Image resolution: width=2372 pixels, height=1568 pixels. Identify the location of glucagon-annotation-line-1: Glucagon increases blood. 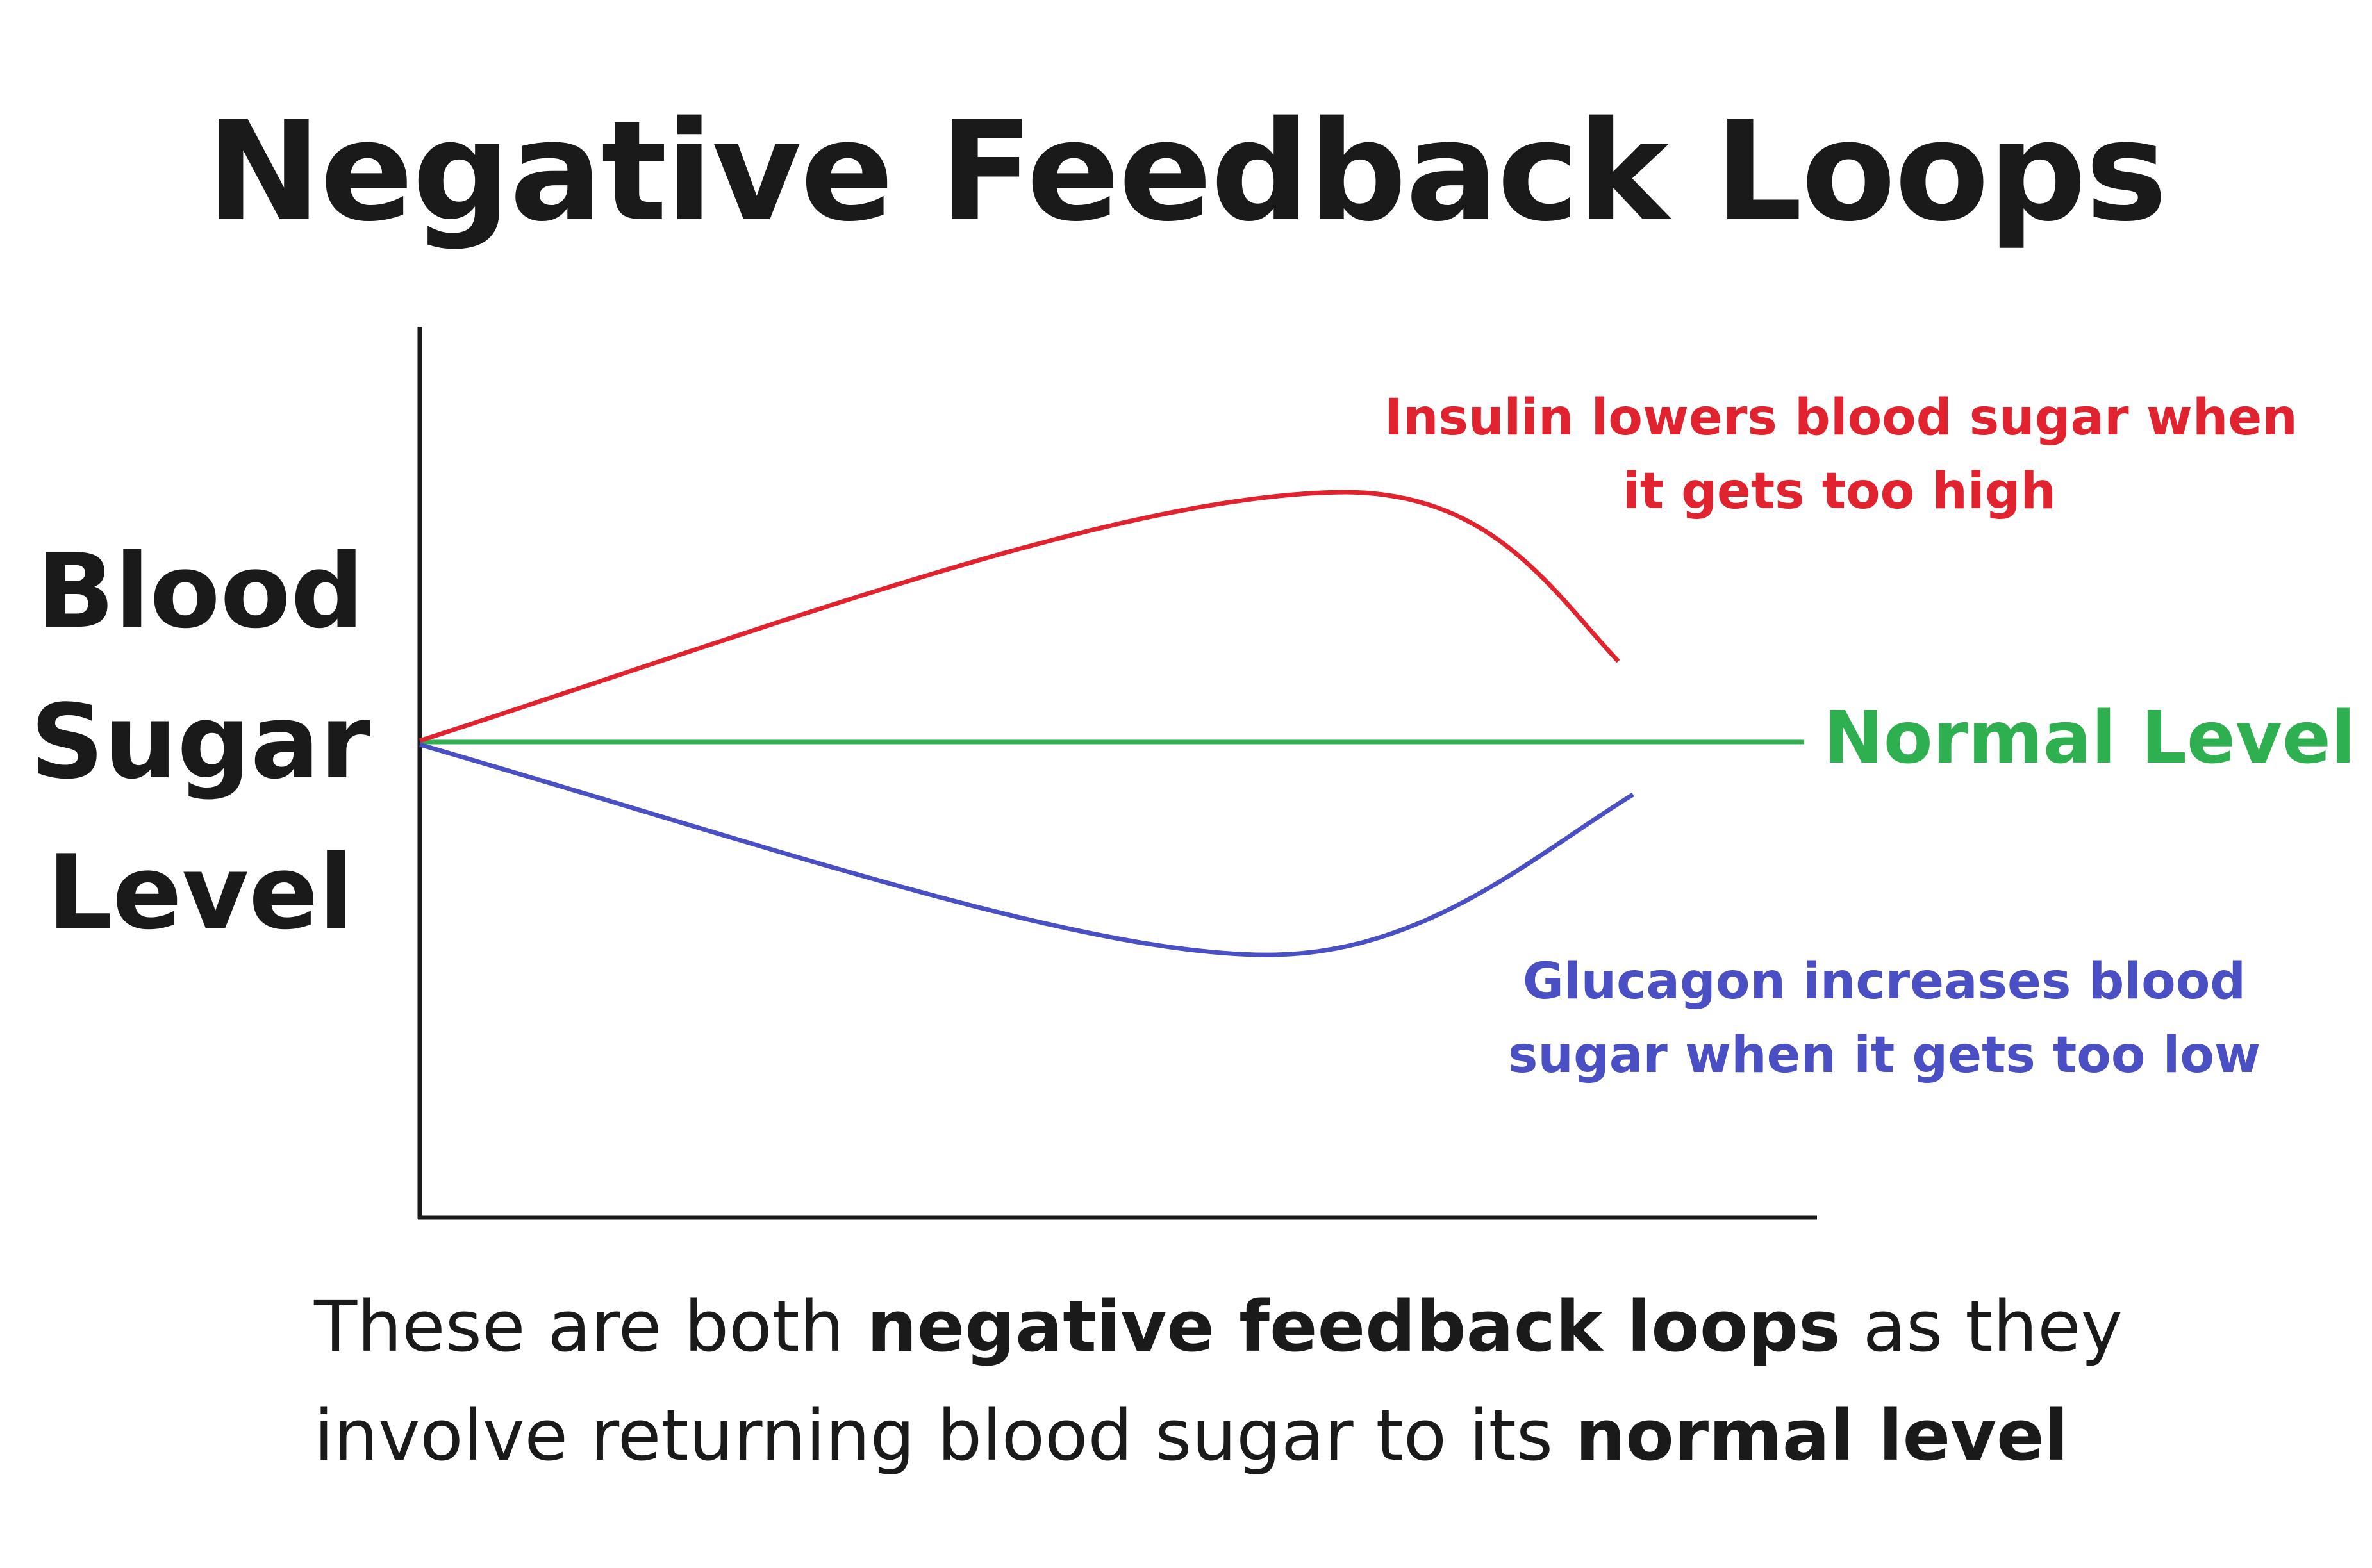
(1884, 982).